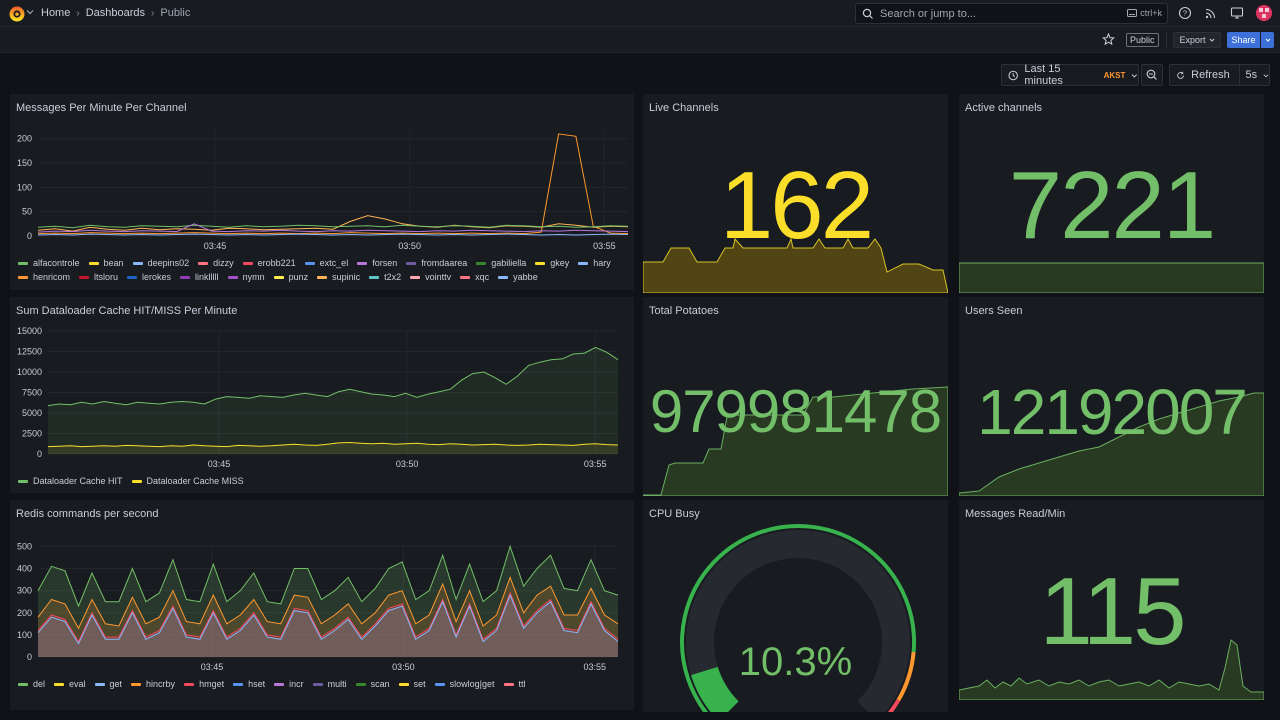 The image size is (1280, 720). I want to click on legend-item: incr, so click(289, 684).